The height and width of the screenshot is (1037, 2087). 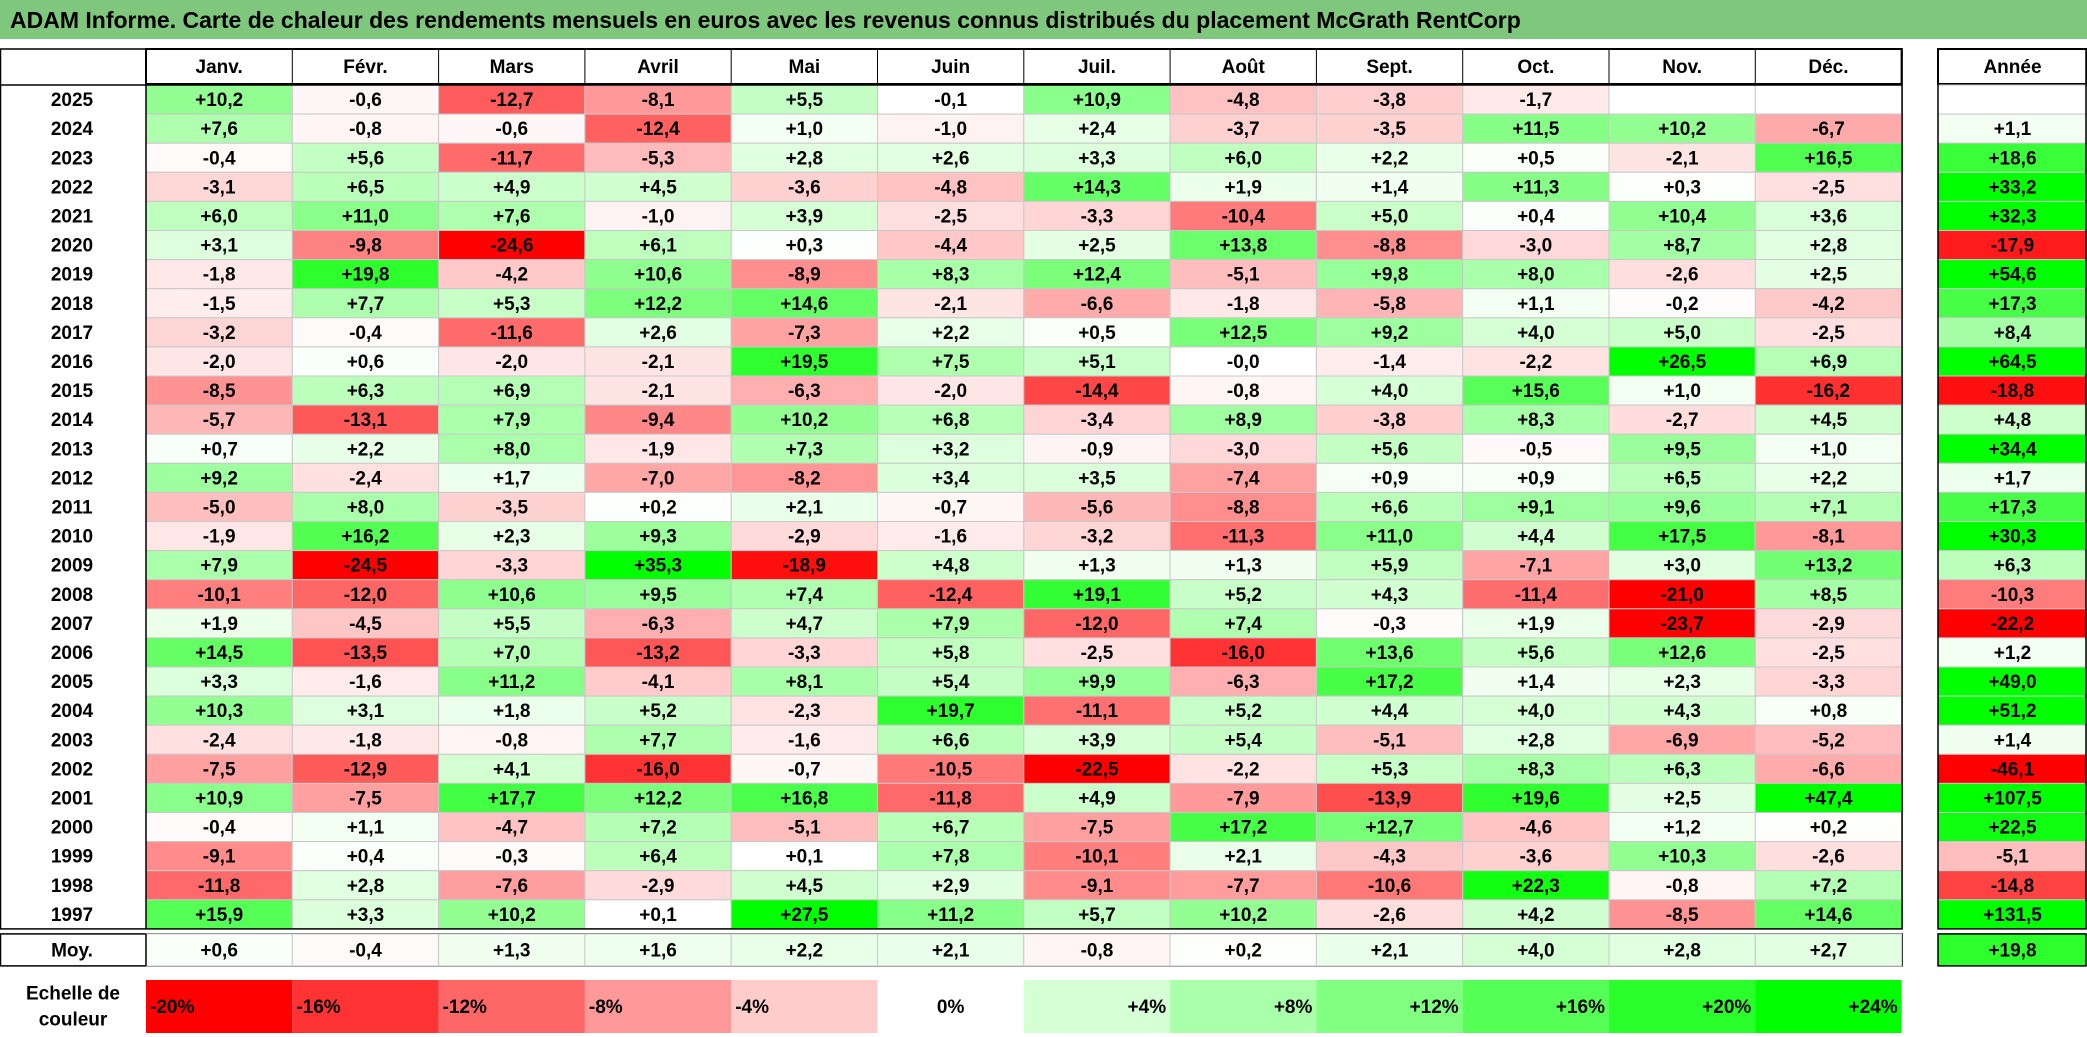 What do you see at coordinates (1243, 246) in the screenshot?
I see `cell-value: +13,8` at bounding box center [1243, 246].